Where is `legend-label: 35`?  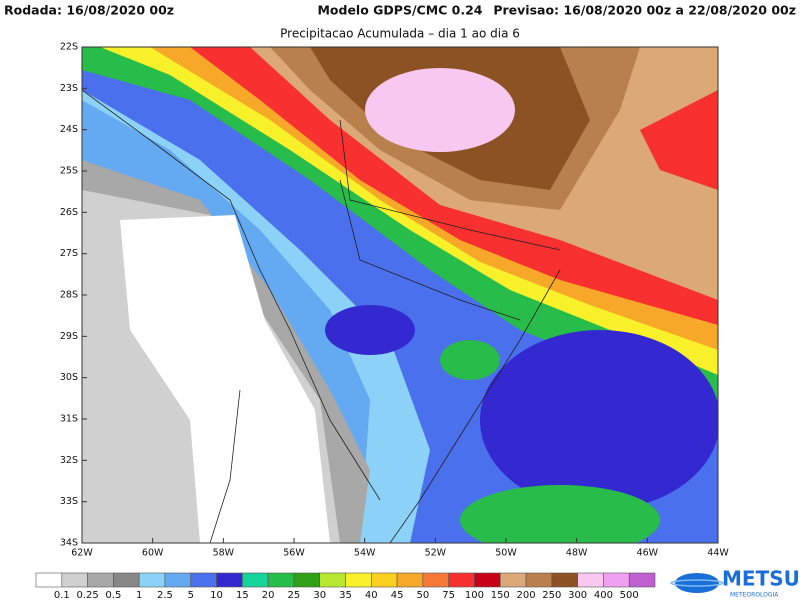 legend-label: 35 is located at coordinates (345, 595).